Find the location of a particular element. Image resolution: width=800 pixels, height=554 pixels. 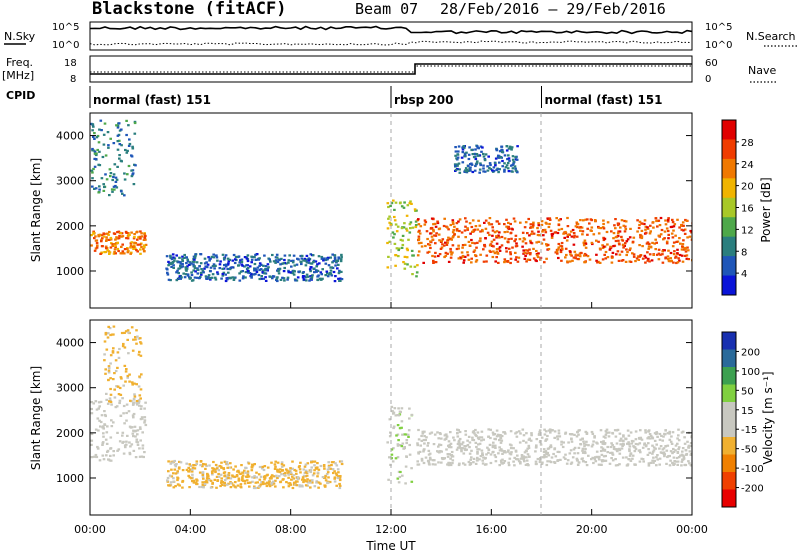

nave-series is located at coordinates (391, 69).